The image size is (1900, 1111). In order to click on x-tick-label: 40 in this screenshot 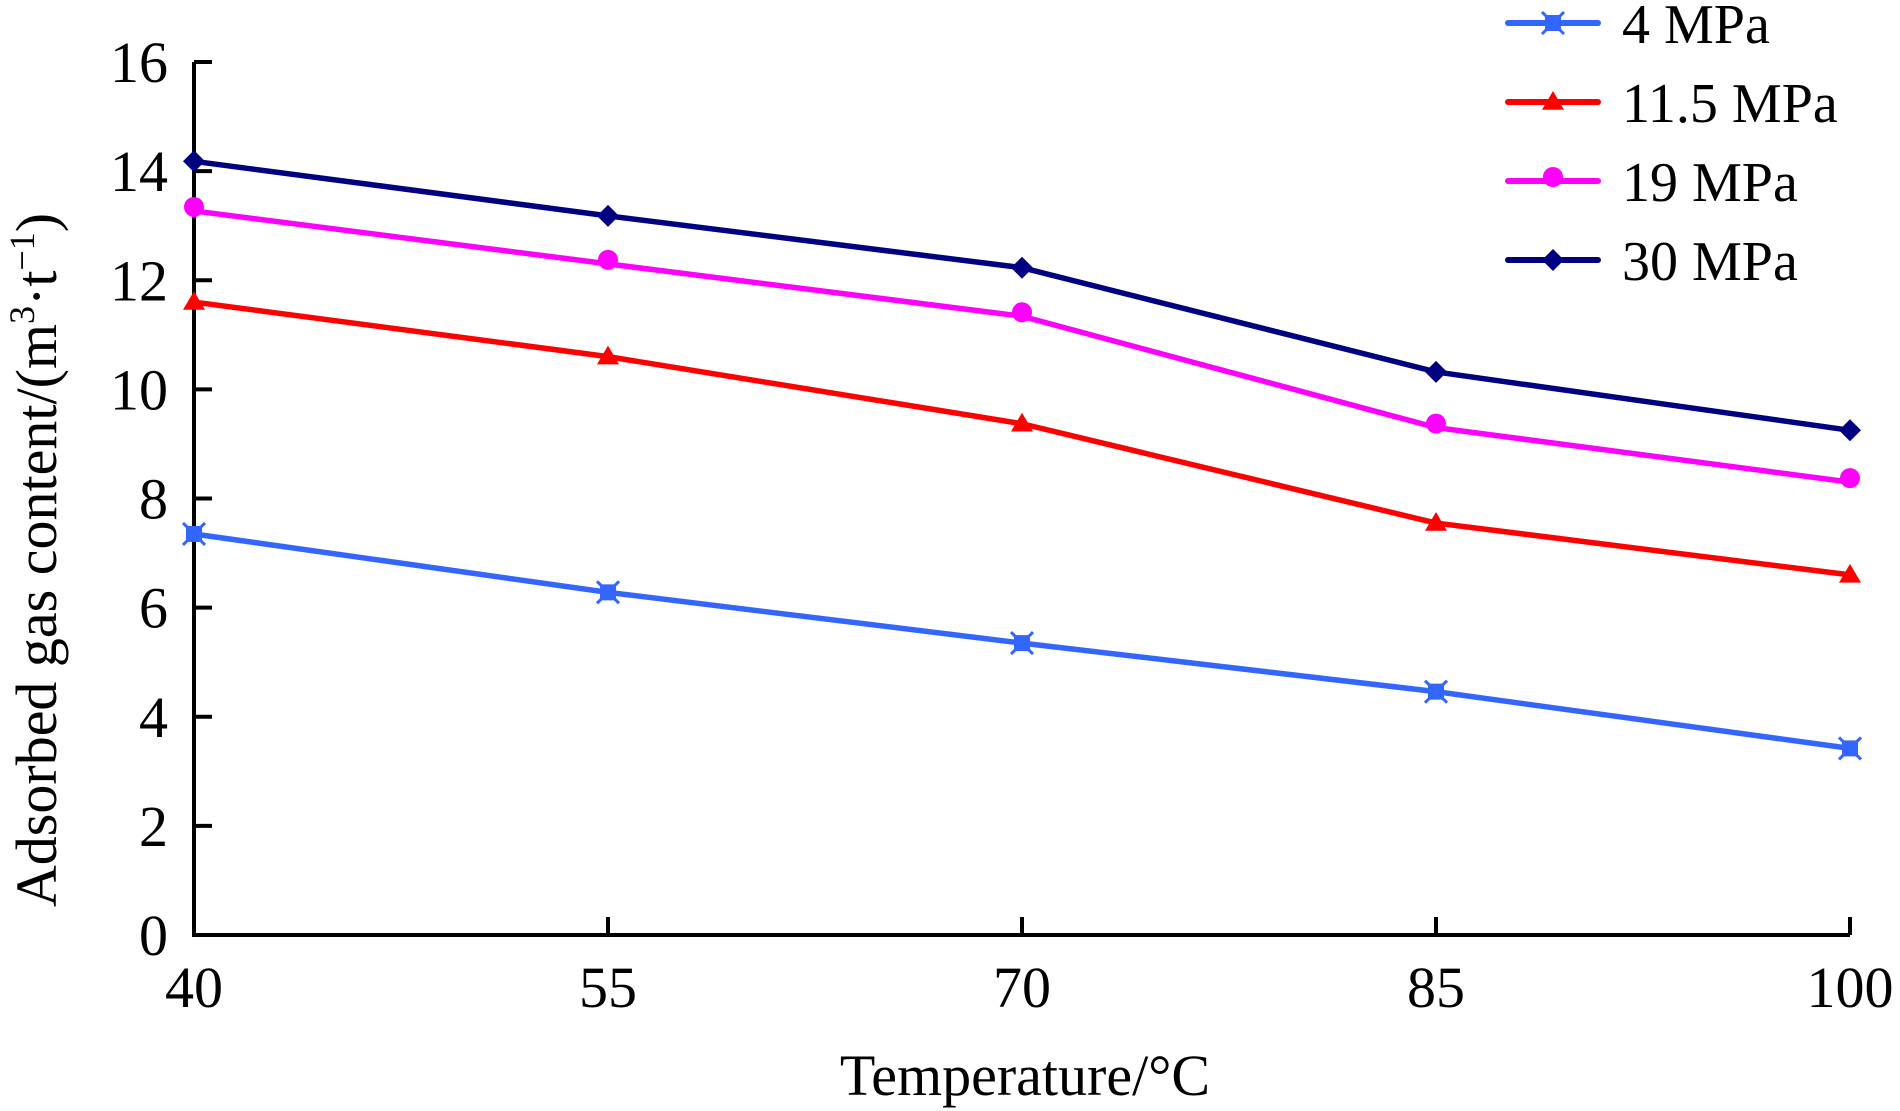, I will do `click(194, 987)`.